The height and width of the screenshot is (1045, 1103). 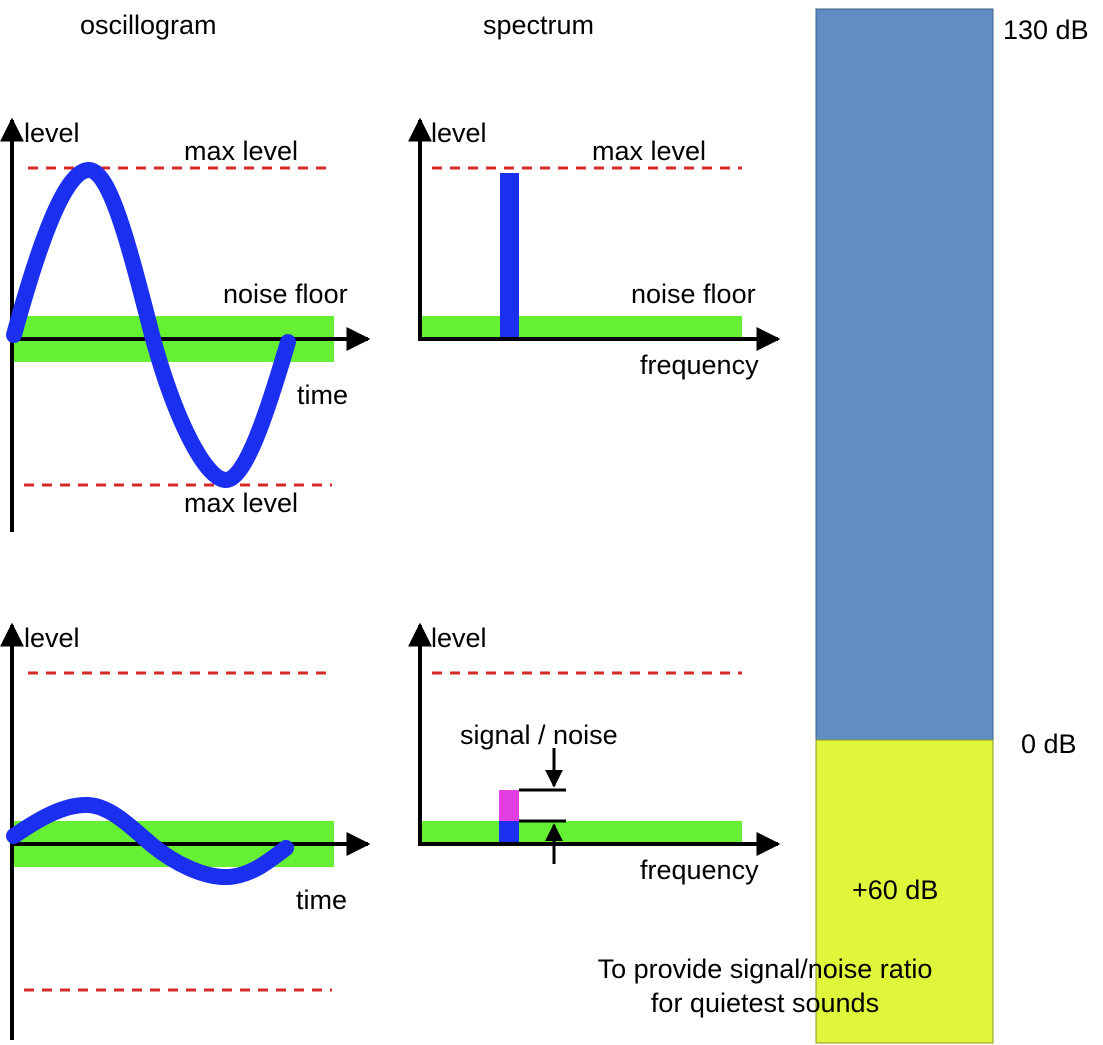 I want to click on oscillogram-title: oscillogram, so click(x=148, y=25).